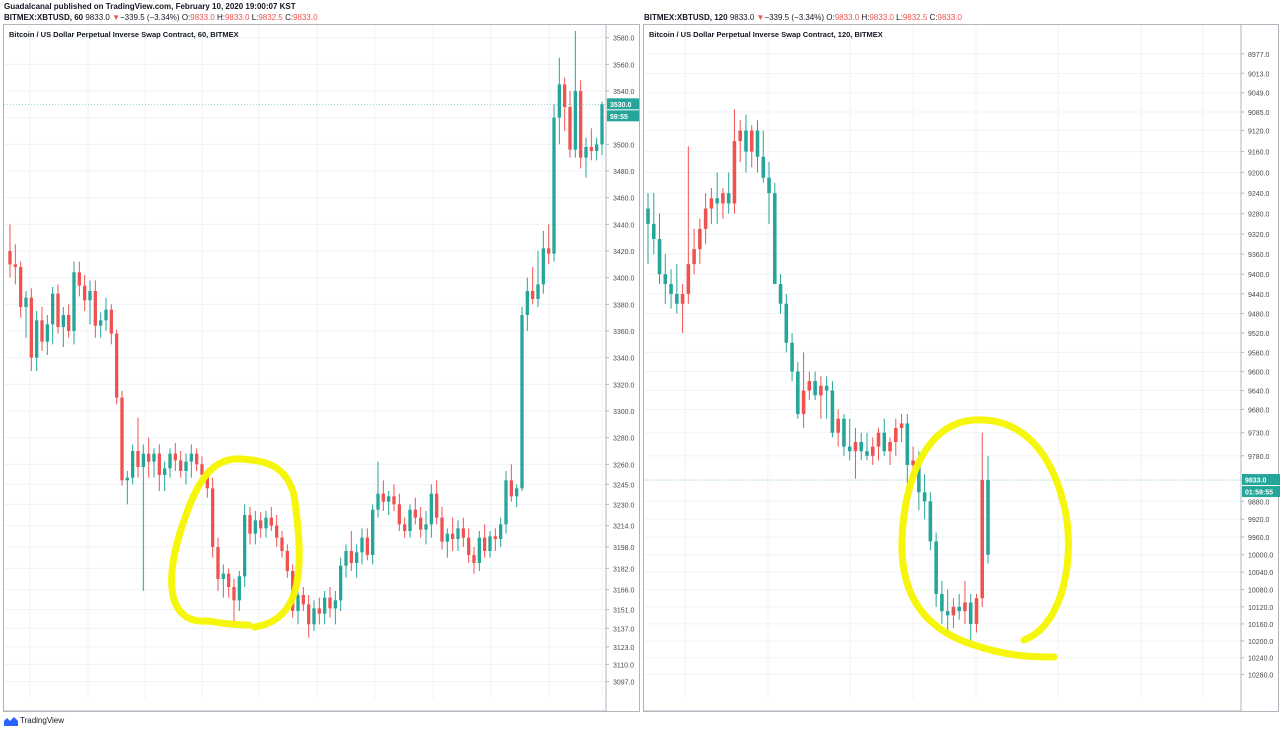 This screenshot has width=1280, height=730. Describe the element at coordinates (44, 17) in the screenshot. I see `left-symbol: BITMEX:XBTUSD, 60` at that location.